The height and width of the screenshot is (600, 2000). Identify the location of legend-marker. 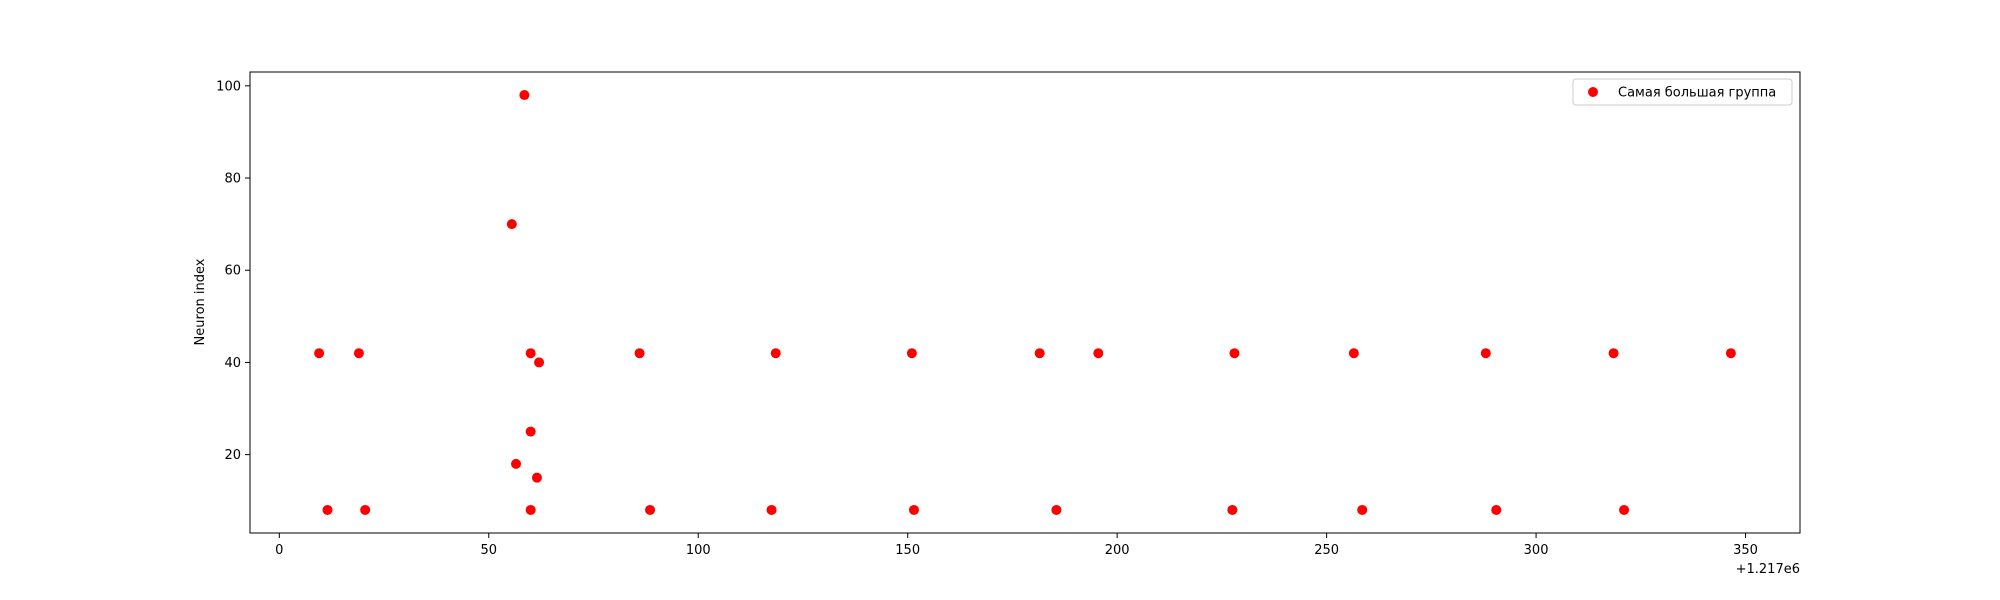
(1593, 92).